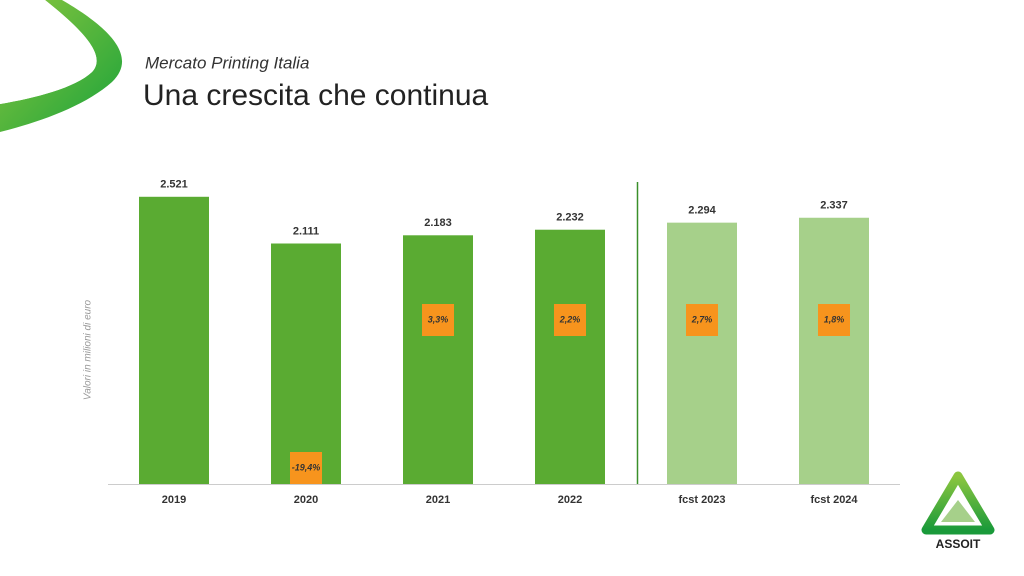  What do you see at coordinates (48, 52) in the screenshot?
I see `decor-swoosh-inner` at bounding box center [48, 52].